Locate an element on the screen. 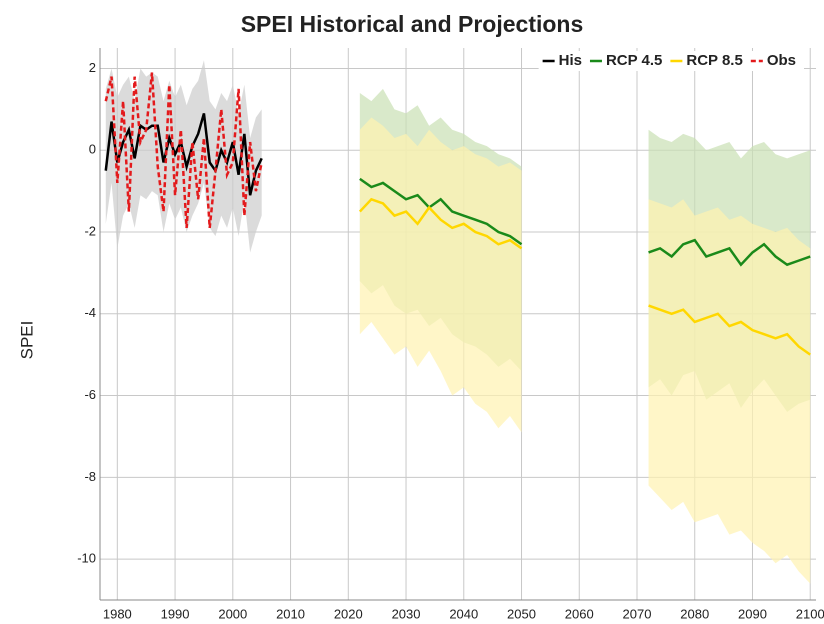  x-tick-label: 2050 is located at coordinates (521, 613).